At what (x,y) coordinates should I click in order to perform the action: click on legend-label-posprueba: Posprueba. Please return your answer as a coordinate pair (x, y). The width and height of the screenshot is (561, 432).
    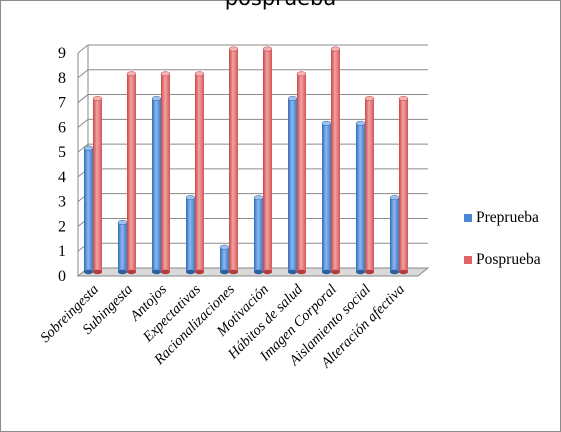
    Looking at the image, I should click on (508, 259).